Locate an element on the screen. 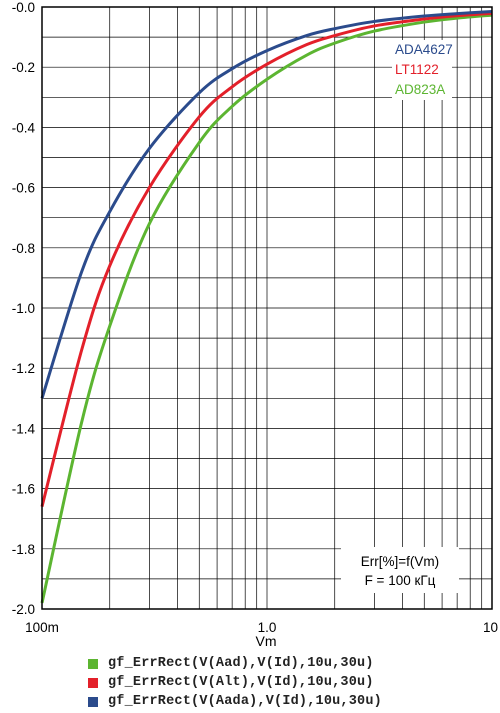 This screenshot has height=713, width=500. legend-swatch-blue is located at coordinates (93, 701).